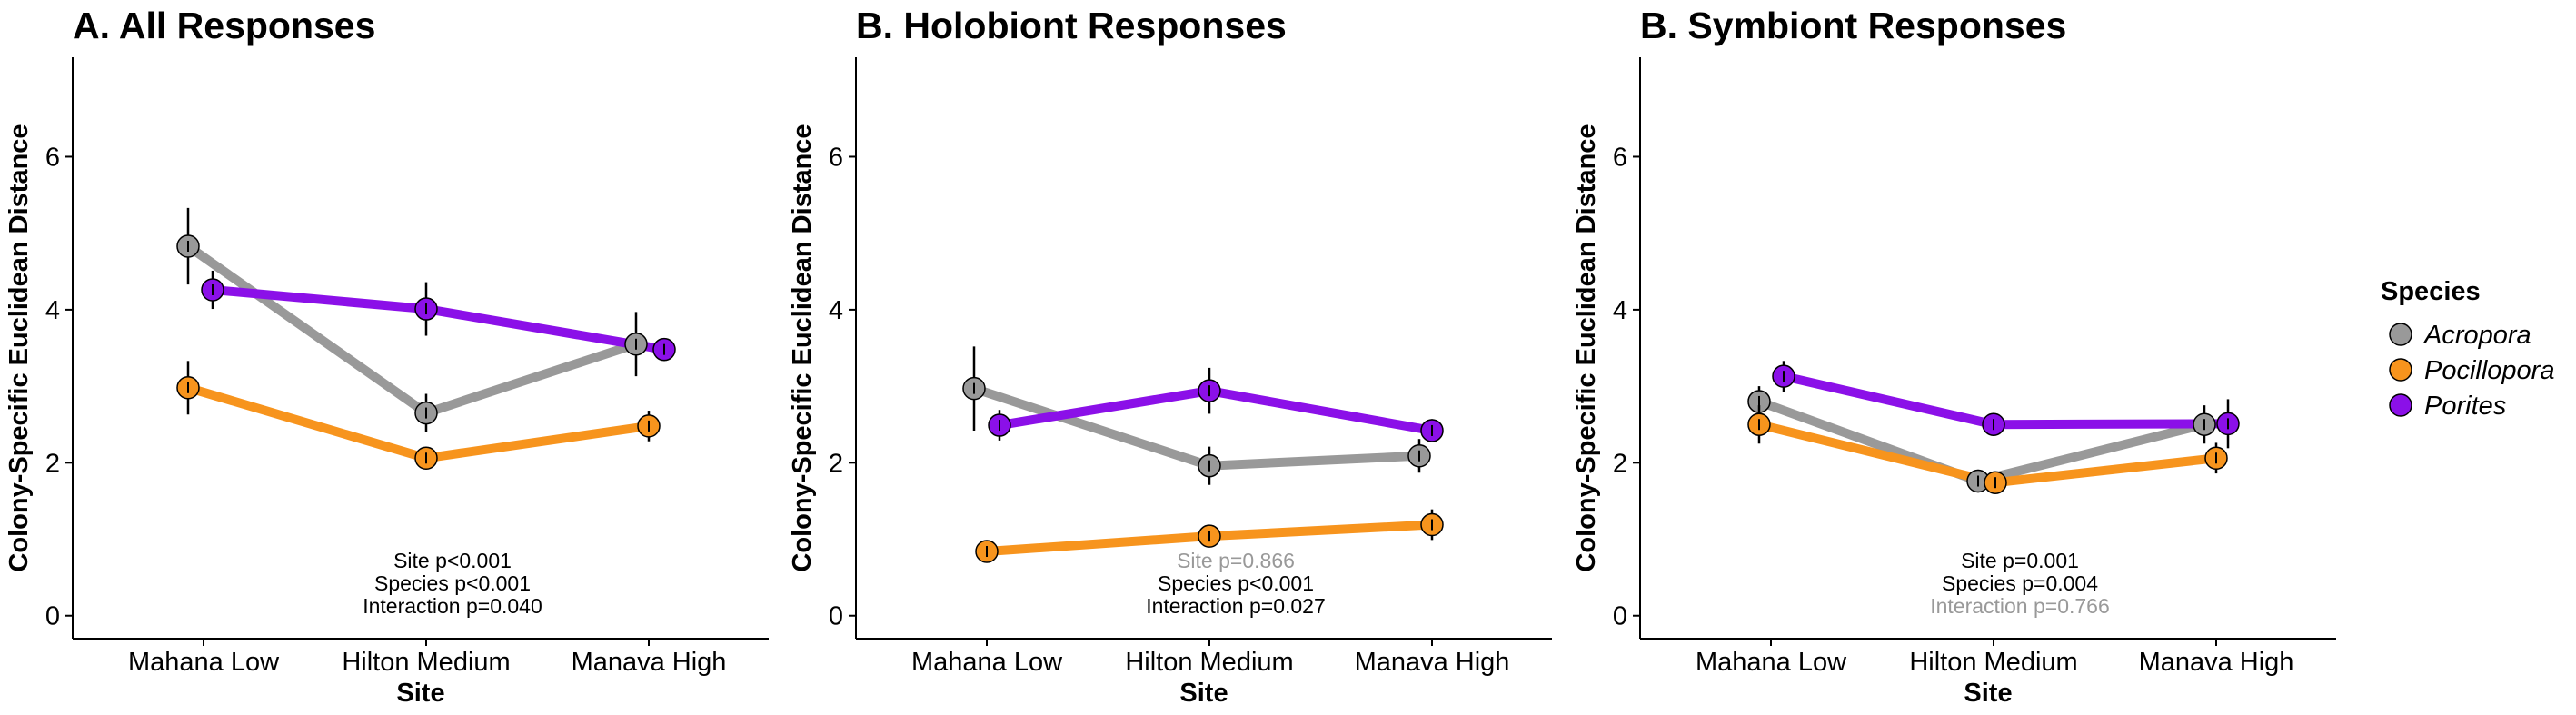 The image size is (2576, 715). What do you see at coordinates (2476, 335) in the screenshot?
I see `legend-label: Acropora` at bounding box center [2476, 335].